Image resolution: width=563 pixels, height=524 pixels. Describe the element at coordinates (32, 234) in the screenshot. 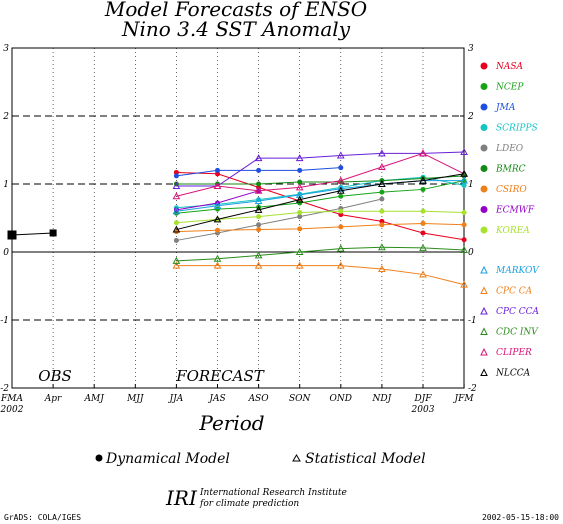

I see `observed-line` at that location.